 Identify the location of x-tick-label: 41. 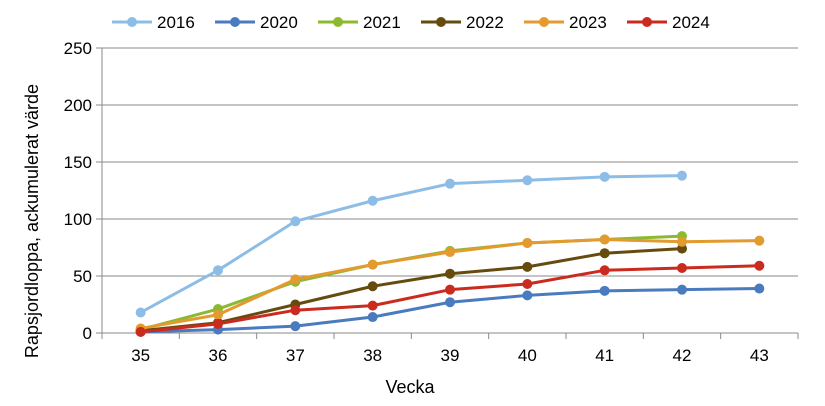
(604, 355).